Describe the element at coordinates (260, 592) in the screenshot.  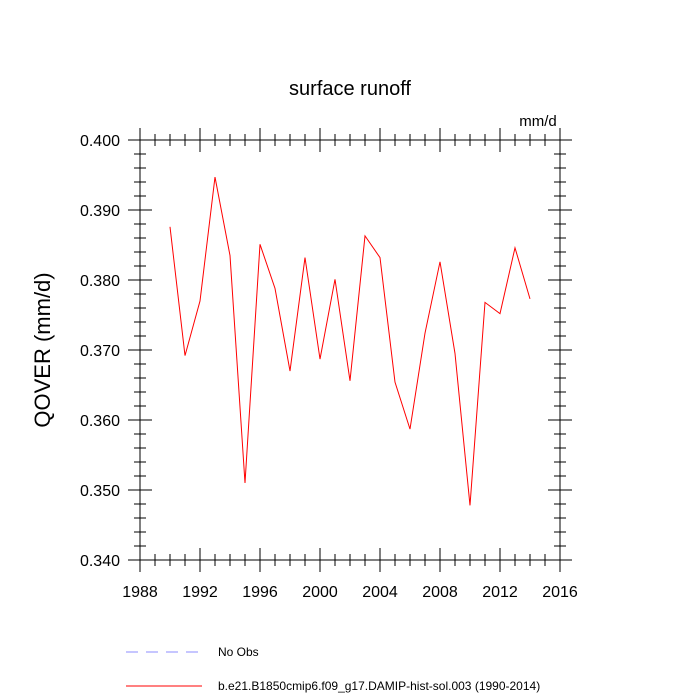
I see `x-tick-label: 1996` at that location.